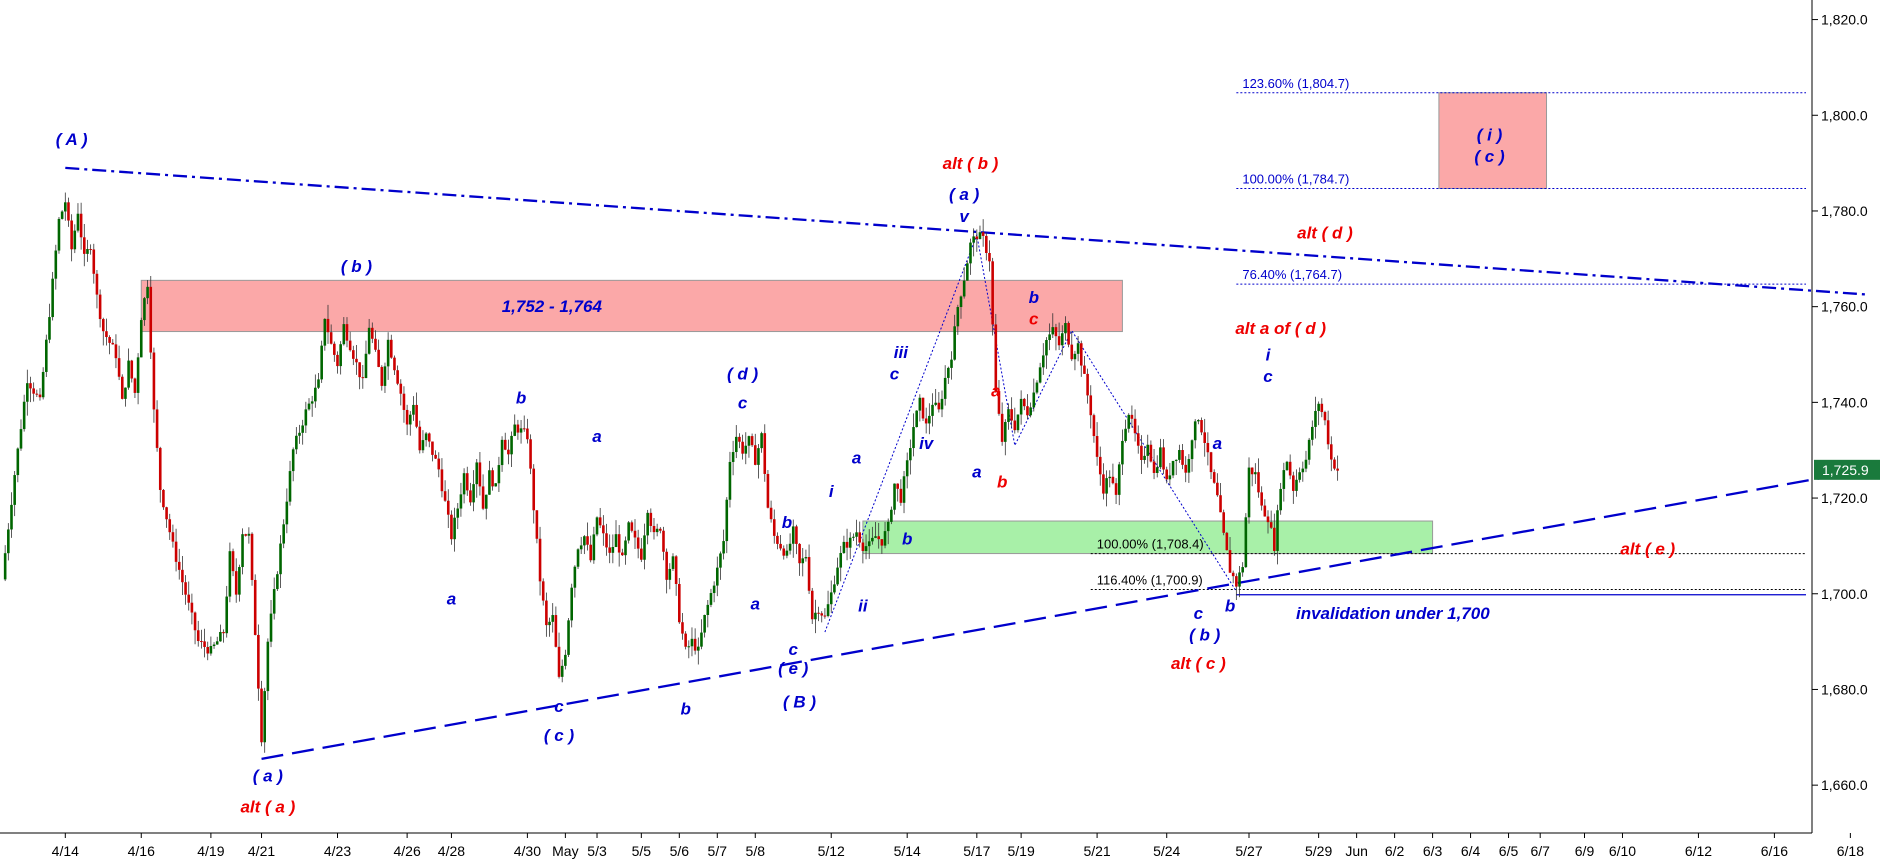 The height and width of the screenshot is (862, 1882). I want to click on x-tick-label: 6/16, so click(1774, 851).